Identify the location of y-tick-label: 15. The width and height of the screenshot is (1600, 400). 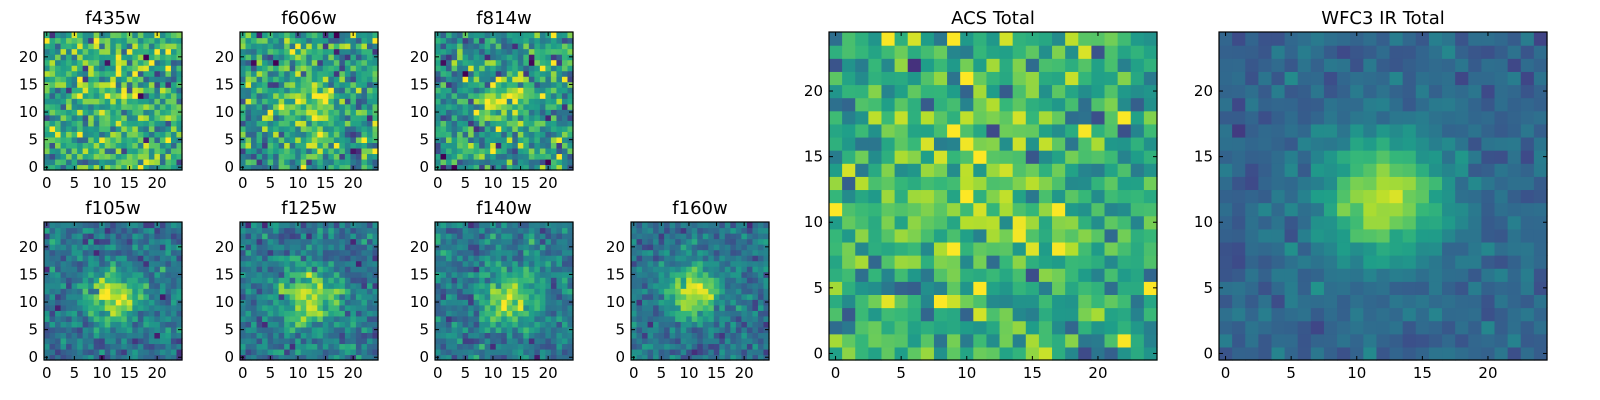
(224, 274).